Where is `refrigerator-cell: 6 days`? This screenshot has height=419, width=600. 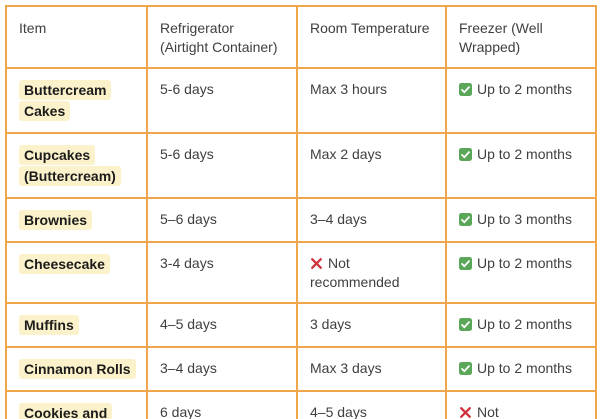 refrigerator-cell: 6 days is located at coordinates (222, 404).